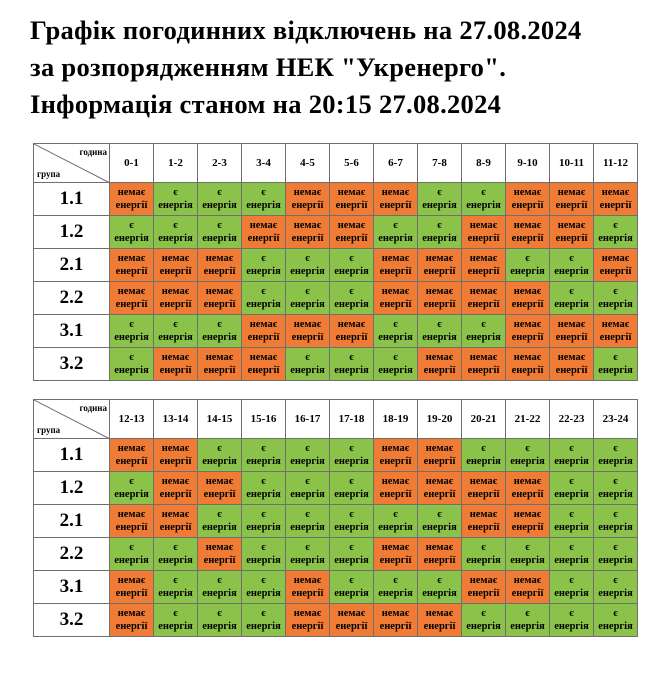 The height and width of the screenshot is (687, 672). I want to click on corner-cell: година група, so click(71, 419).